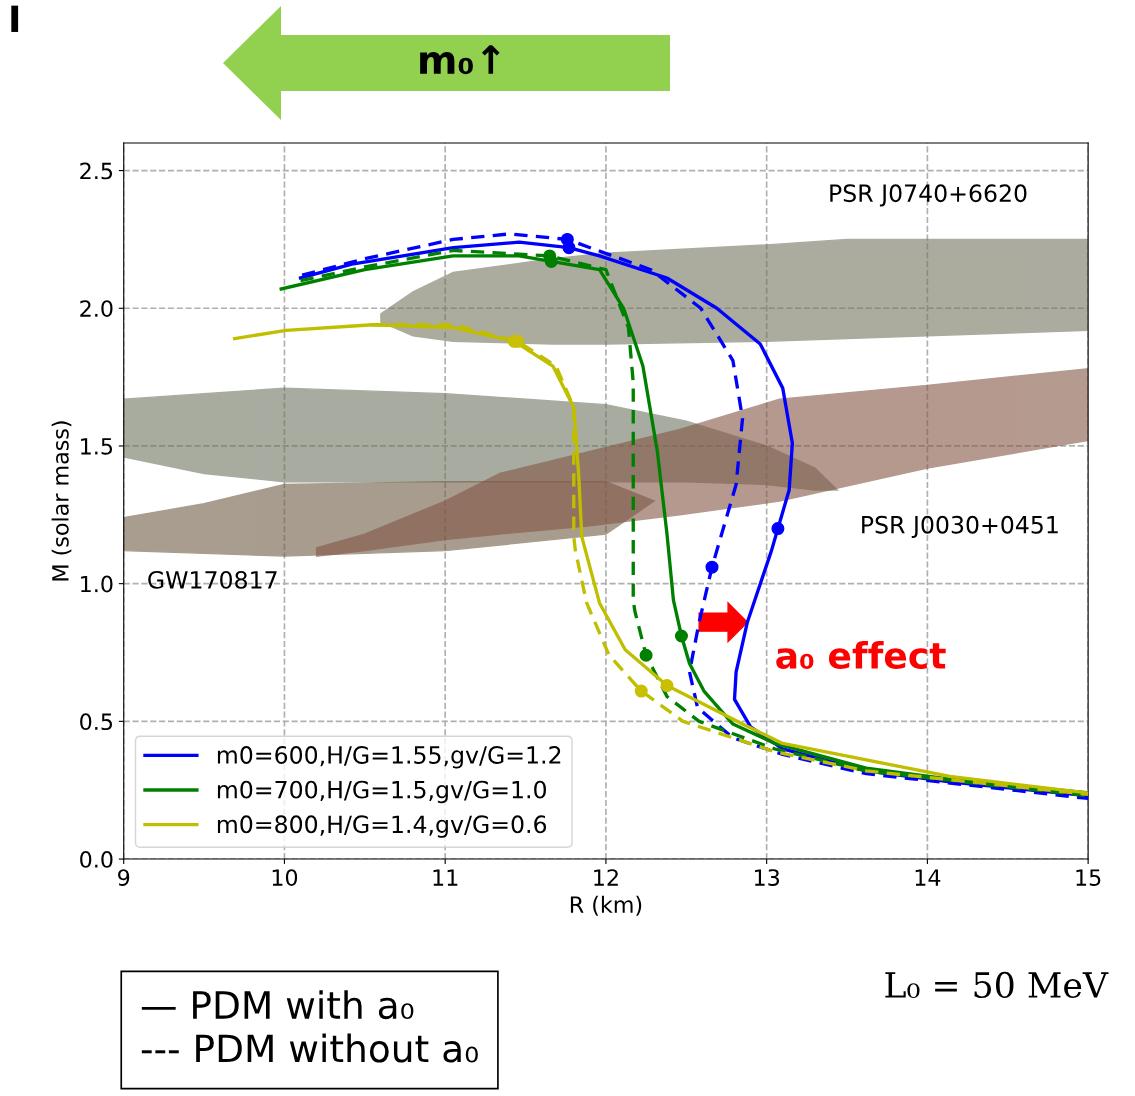 The height and width of the screenshot is (1096, 1135). I want to click on y-tick-label: 2.0, so click(96, 309).